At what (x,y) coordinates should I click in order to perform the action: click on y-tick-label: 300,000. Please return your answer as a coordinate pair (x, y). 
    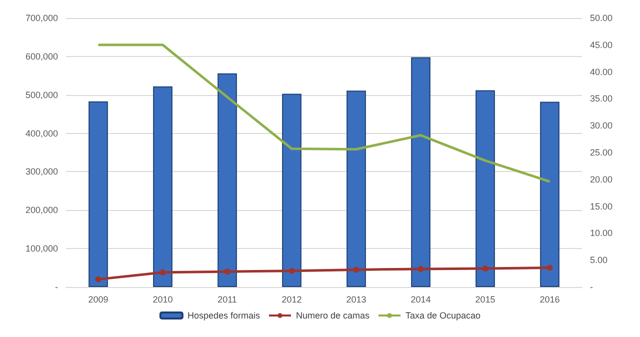
    Looking at the image, I should click on (41, 171).